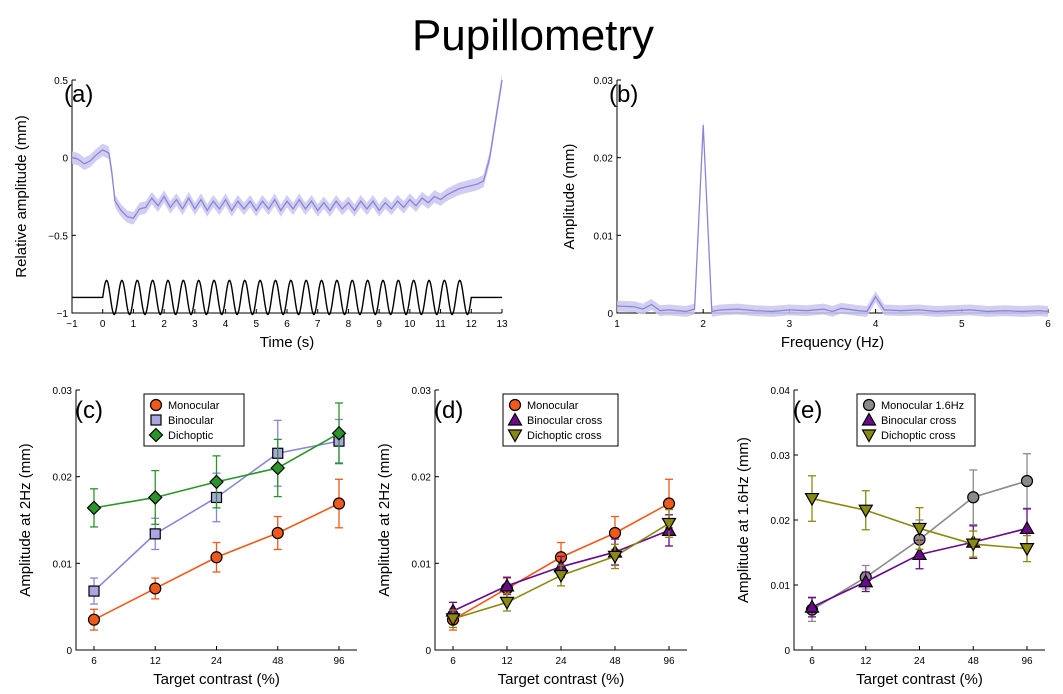 The height and width of the screenshot is (694, 1063). Describe the element at coordinates (617, 324) in the screenshot. I see `panel-b-xtick-label: 1` at that location.